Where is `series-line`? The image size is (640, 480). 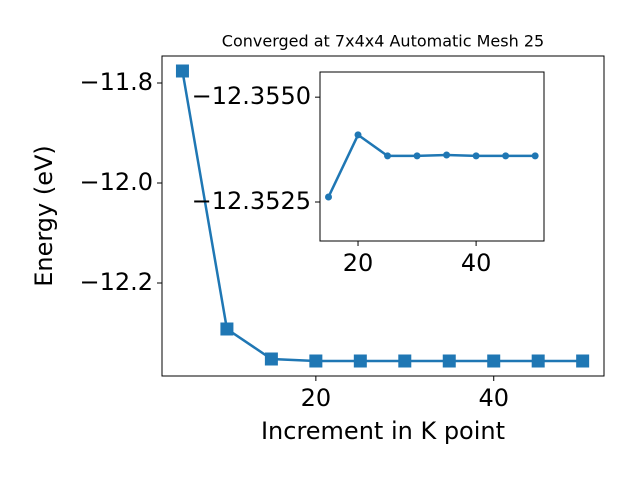
series-line is located at coordinates (431, 165).